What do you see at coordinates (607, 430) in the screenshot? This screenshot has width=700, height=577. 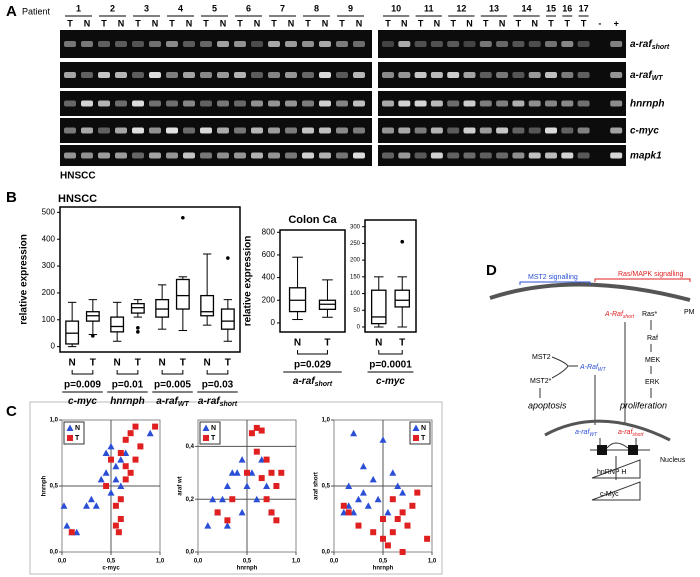 I see `nuclear-membrane` at bounding box center [607, 430].